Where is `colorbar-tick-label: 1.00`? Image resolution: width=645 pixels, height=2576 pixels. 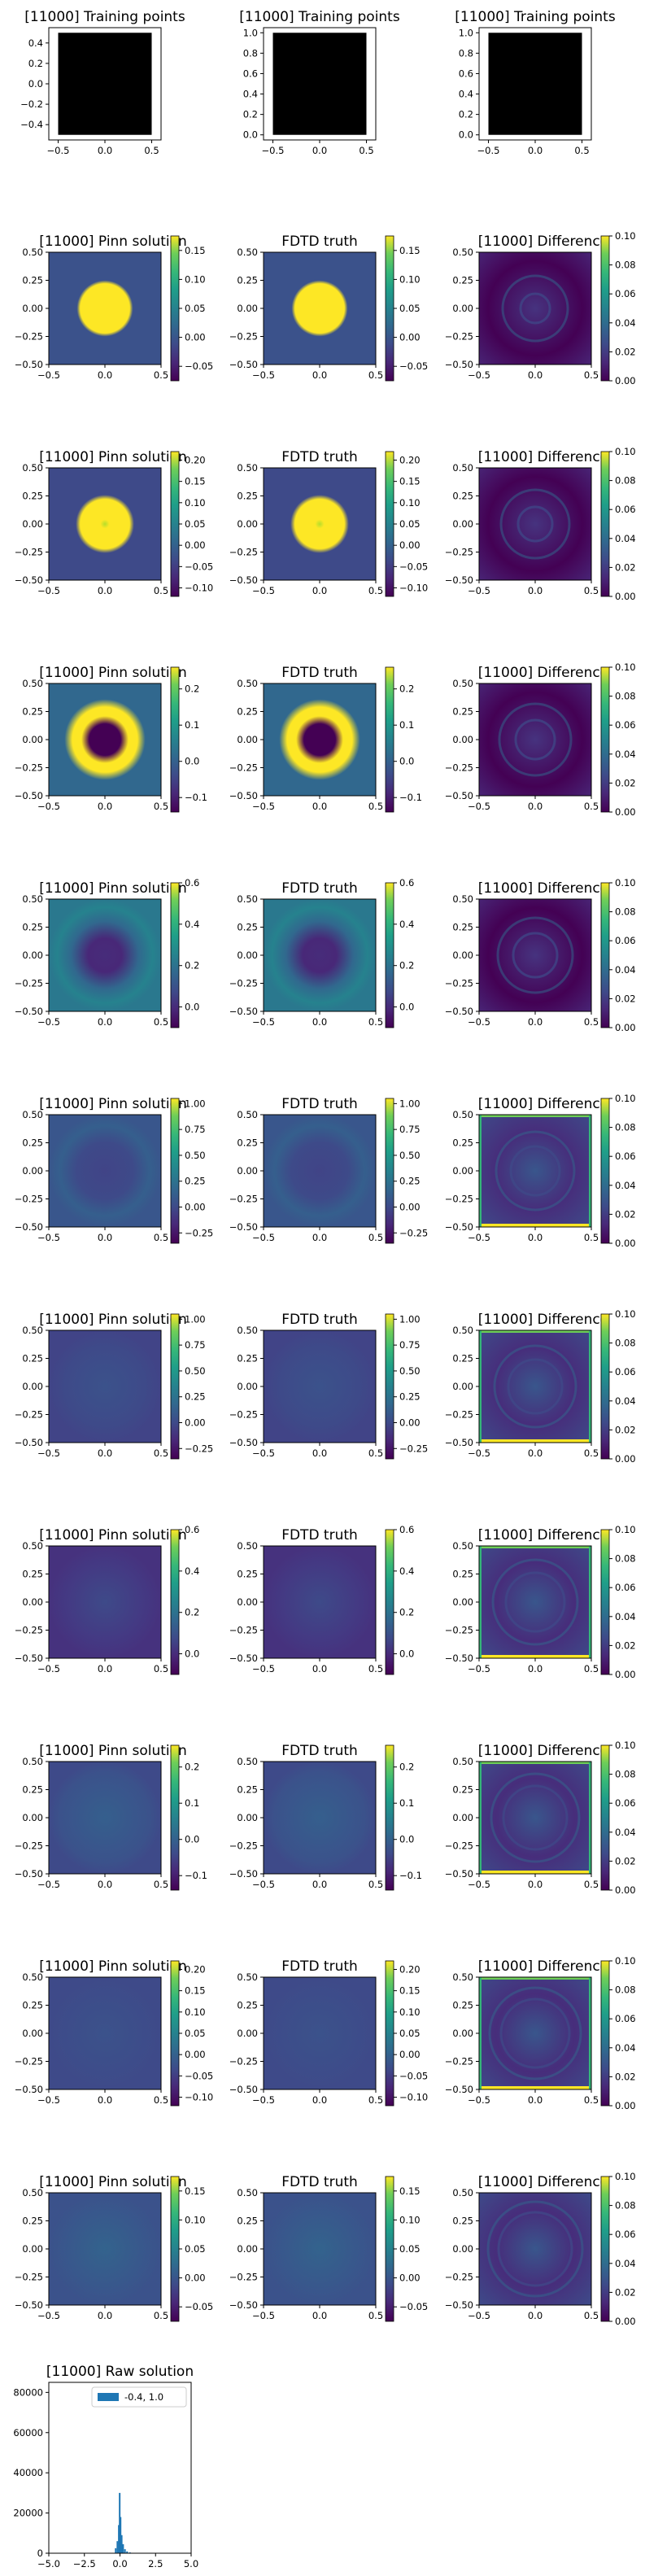
colorbar-tick-label: 1.00 is located at coordinates (195, 1103).